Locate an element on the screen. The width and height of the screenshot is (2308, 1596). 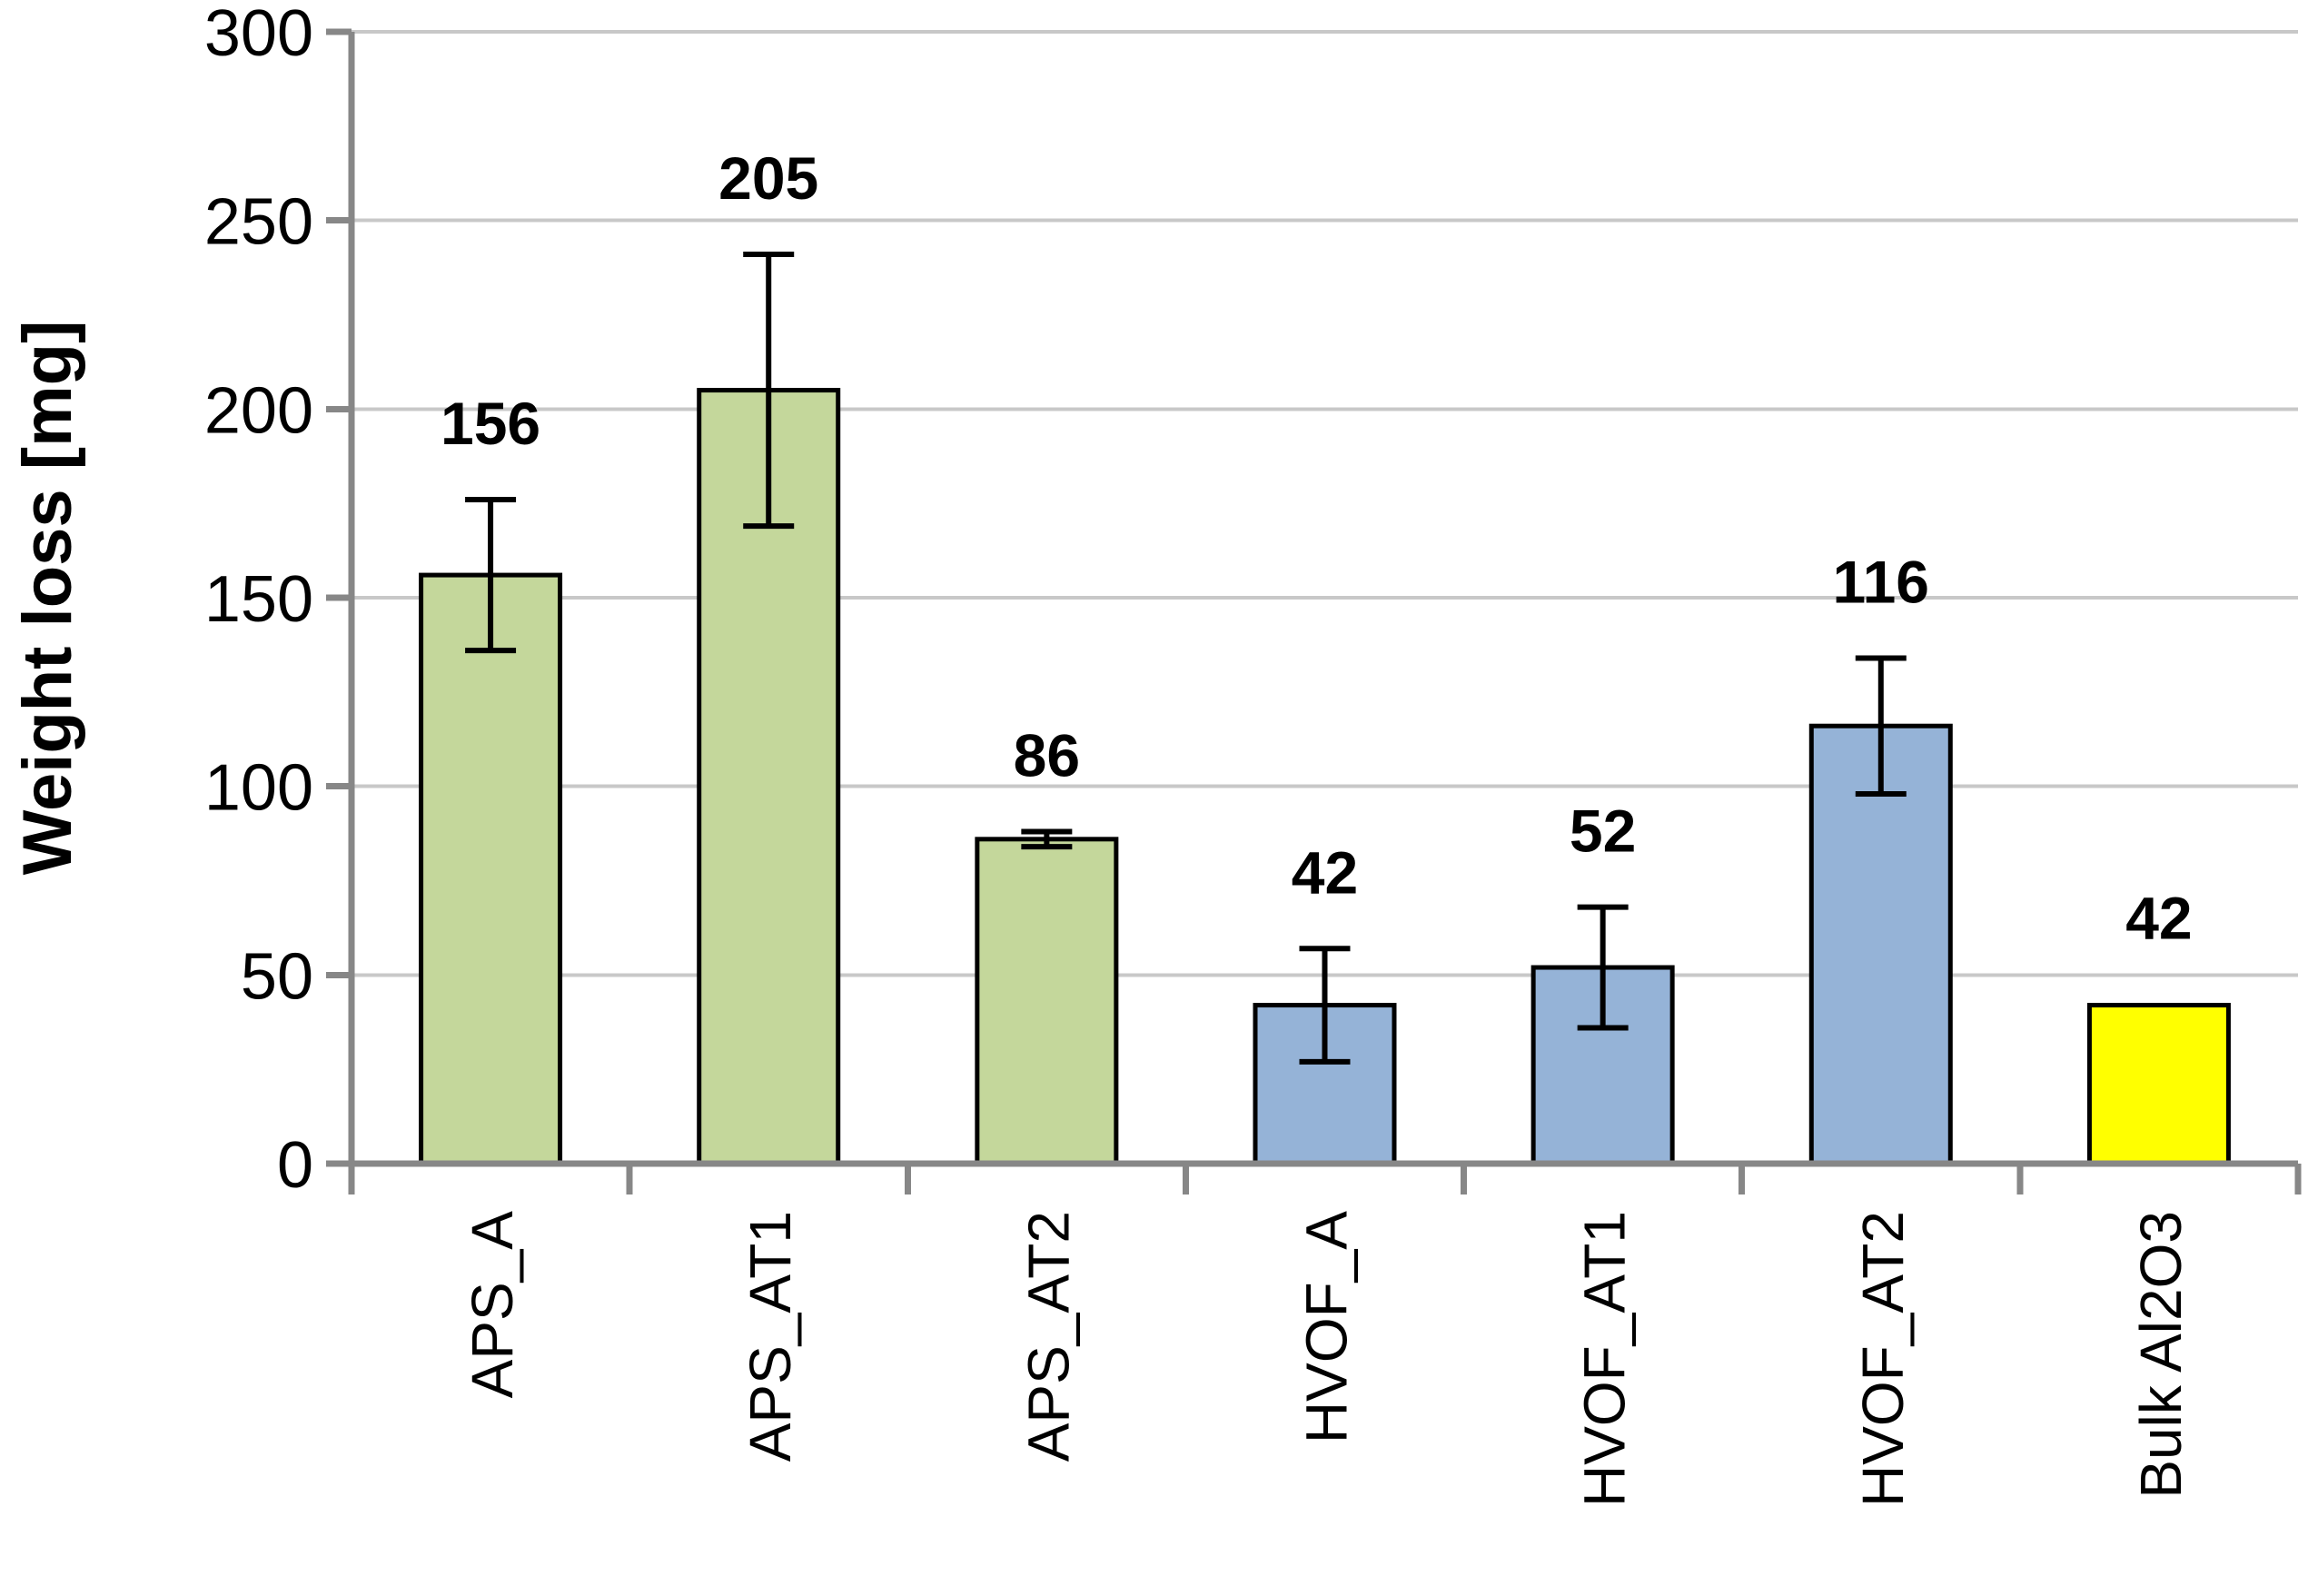
value-label: 116 is located at coordinates (1881, 581).